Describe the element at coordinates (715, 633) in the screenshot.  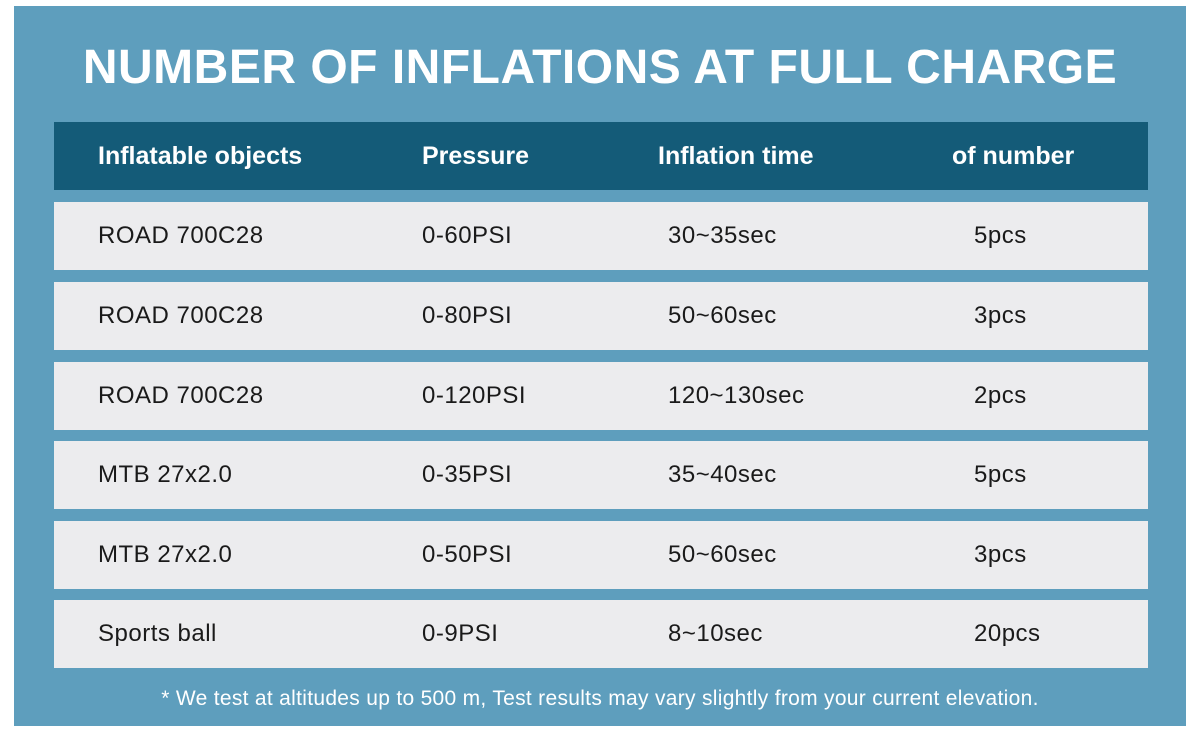
I see `table-cell: 8~10sec` at that location.